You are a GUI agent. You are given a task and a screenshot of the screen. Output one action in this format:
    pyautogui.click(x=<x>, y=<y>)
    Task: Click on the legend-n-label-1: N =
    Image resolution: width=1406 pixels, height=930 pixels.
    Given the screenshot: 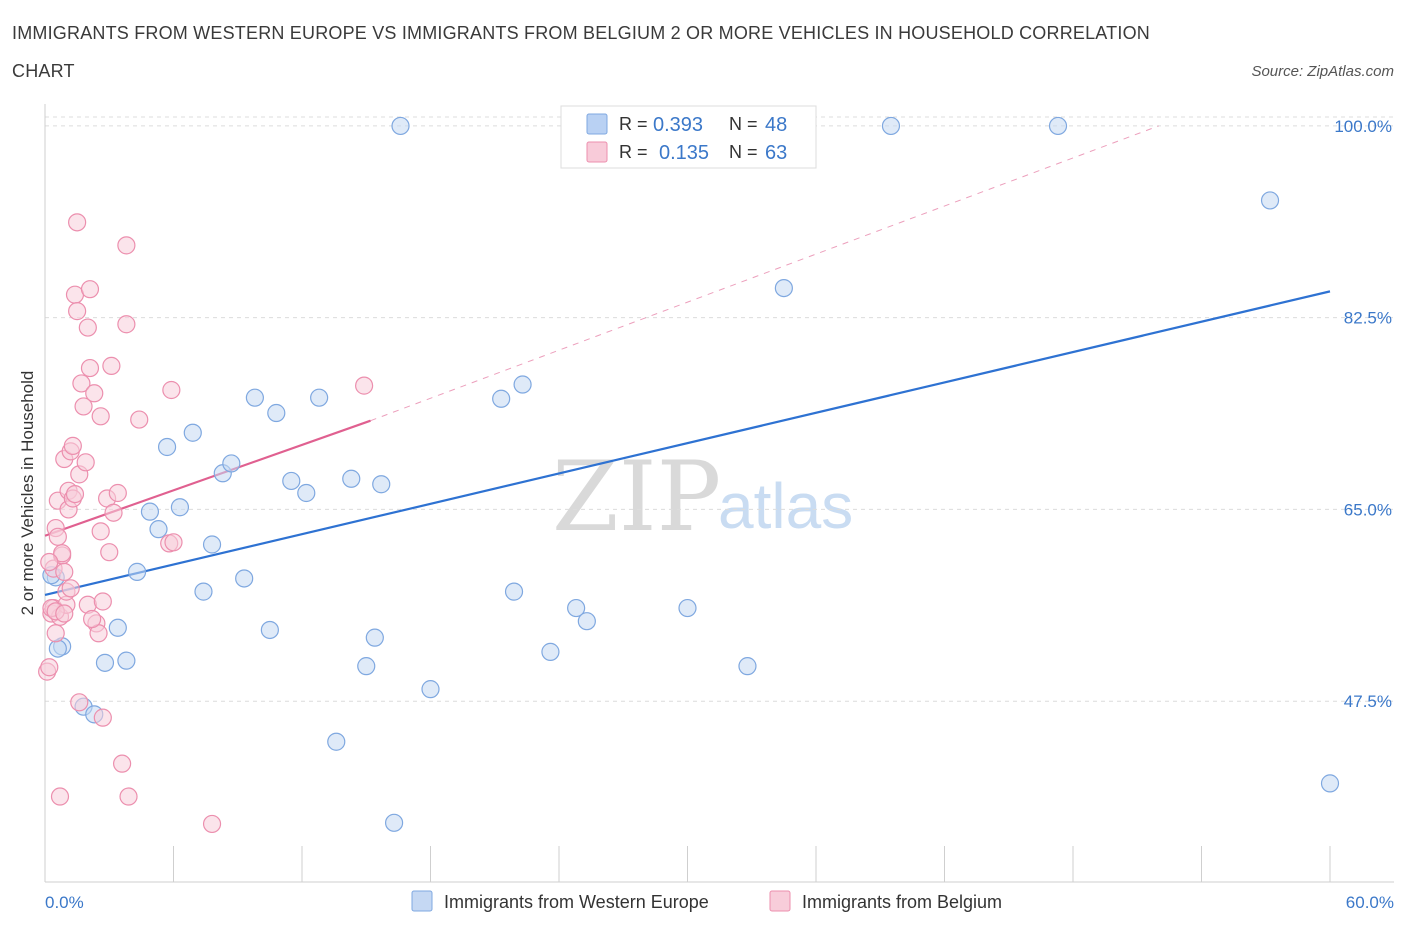 What is the action you would take?
    pyautogui.click(x=743, y=124)
    